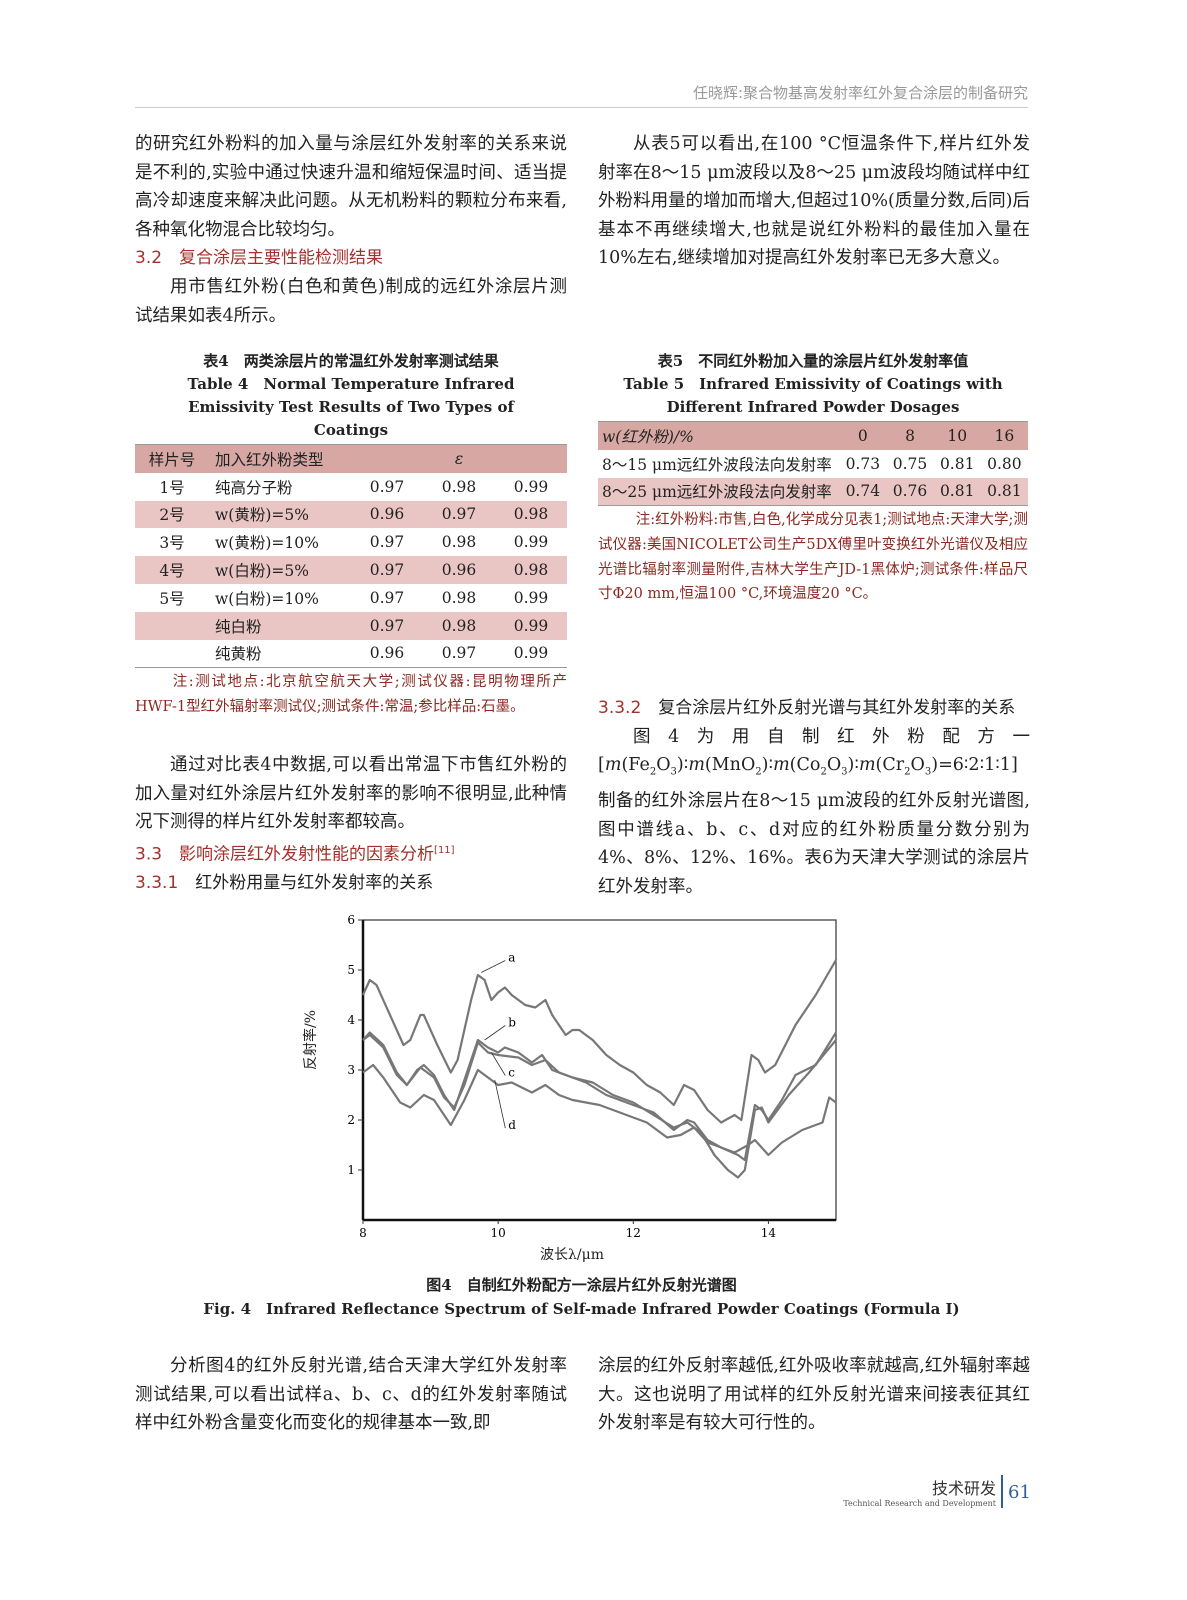  What do you see at coordinates (581, 1285) in the screenshot?
I see `figure-caption-cn: 图4 自制红外粉配方一涂层片红外反射光谱图` at bounding box center [581, 1285].